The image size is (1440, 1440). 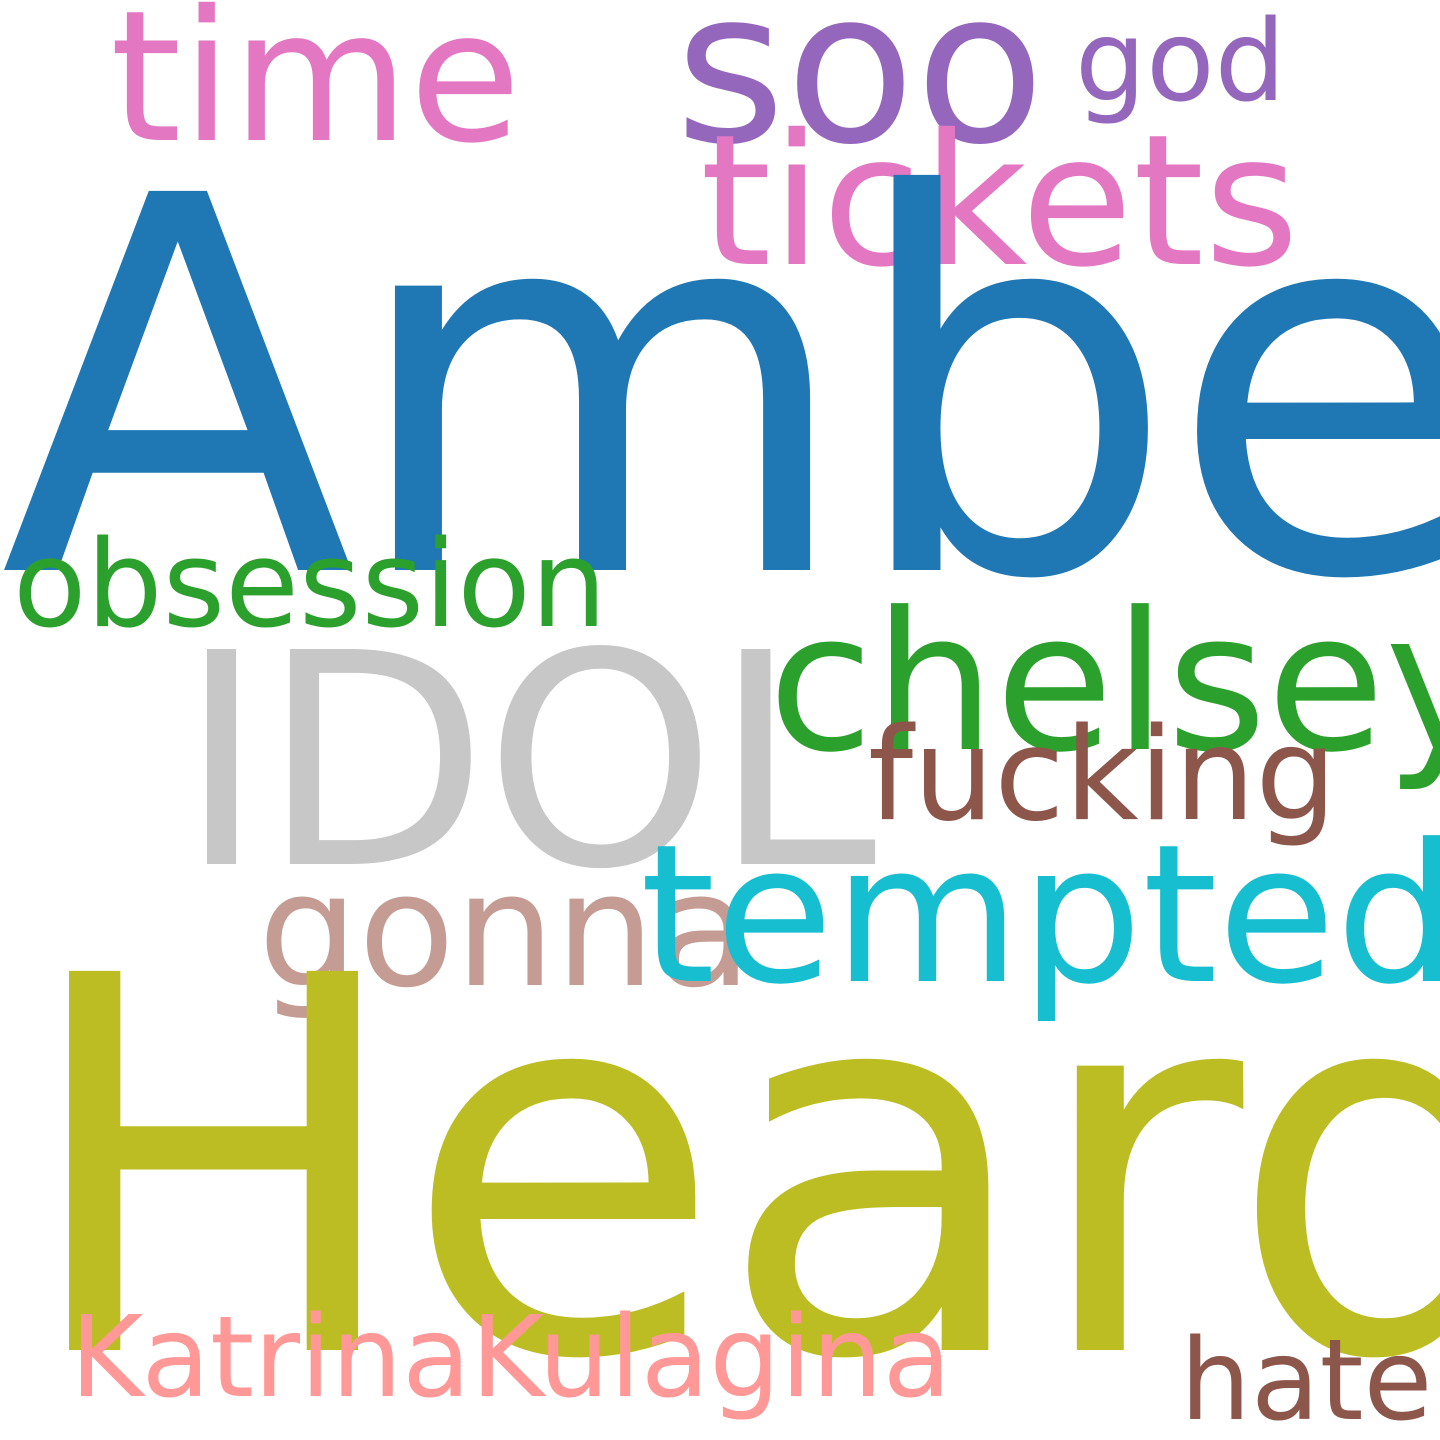 I want to click on word-tickets: tickets, so click(x=1000, y=201).